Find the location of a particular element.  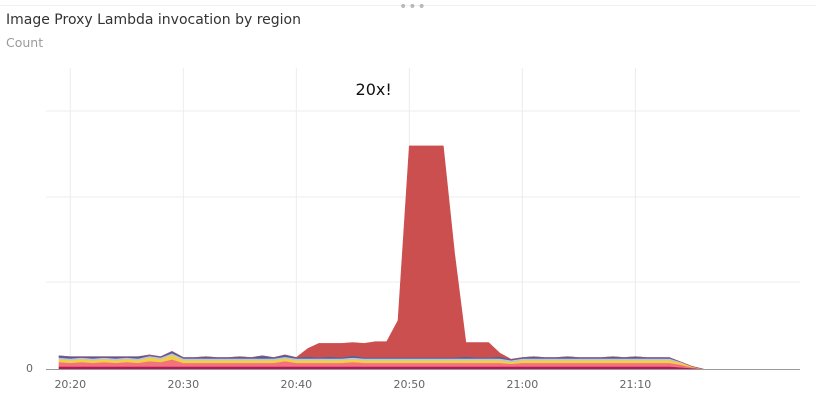

x-tick-label: 20:20 is located at coordinates (70, 384).